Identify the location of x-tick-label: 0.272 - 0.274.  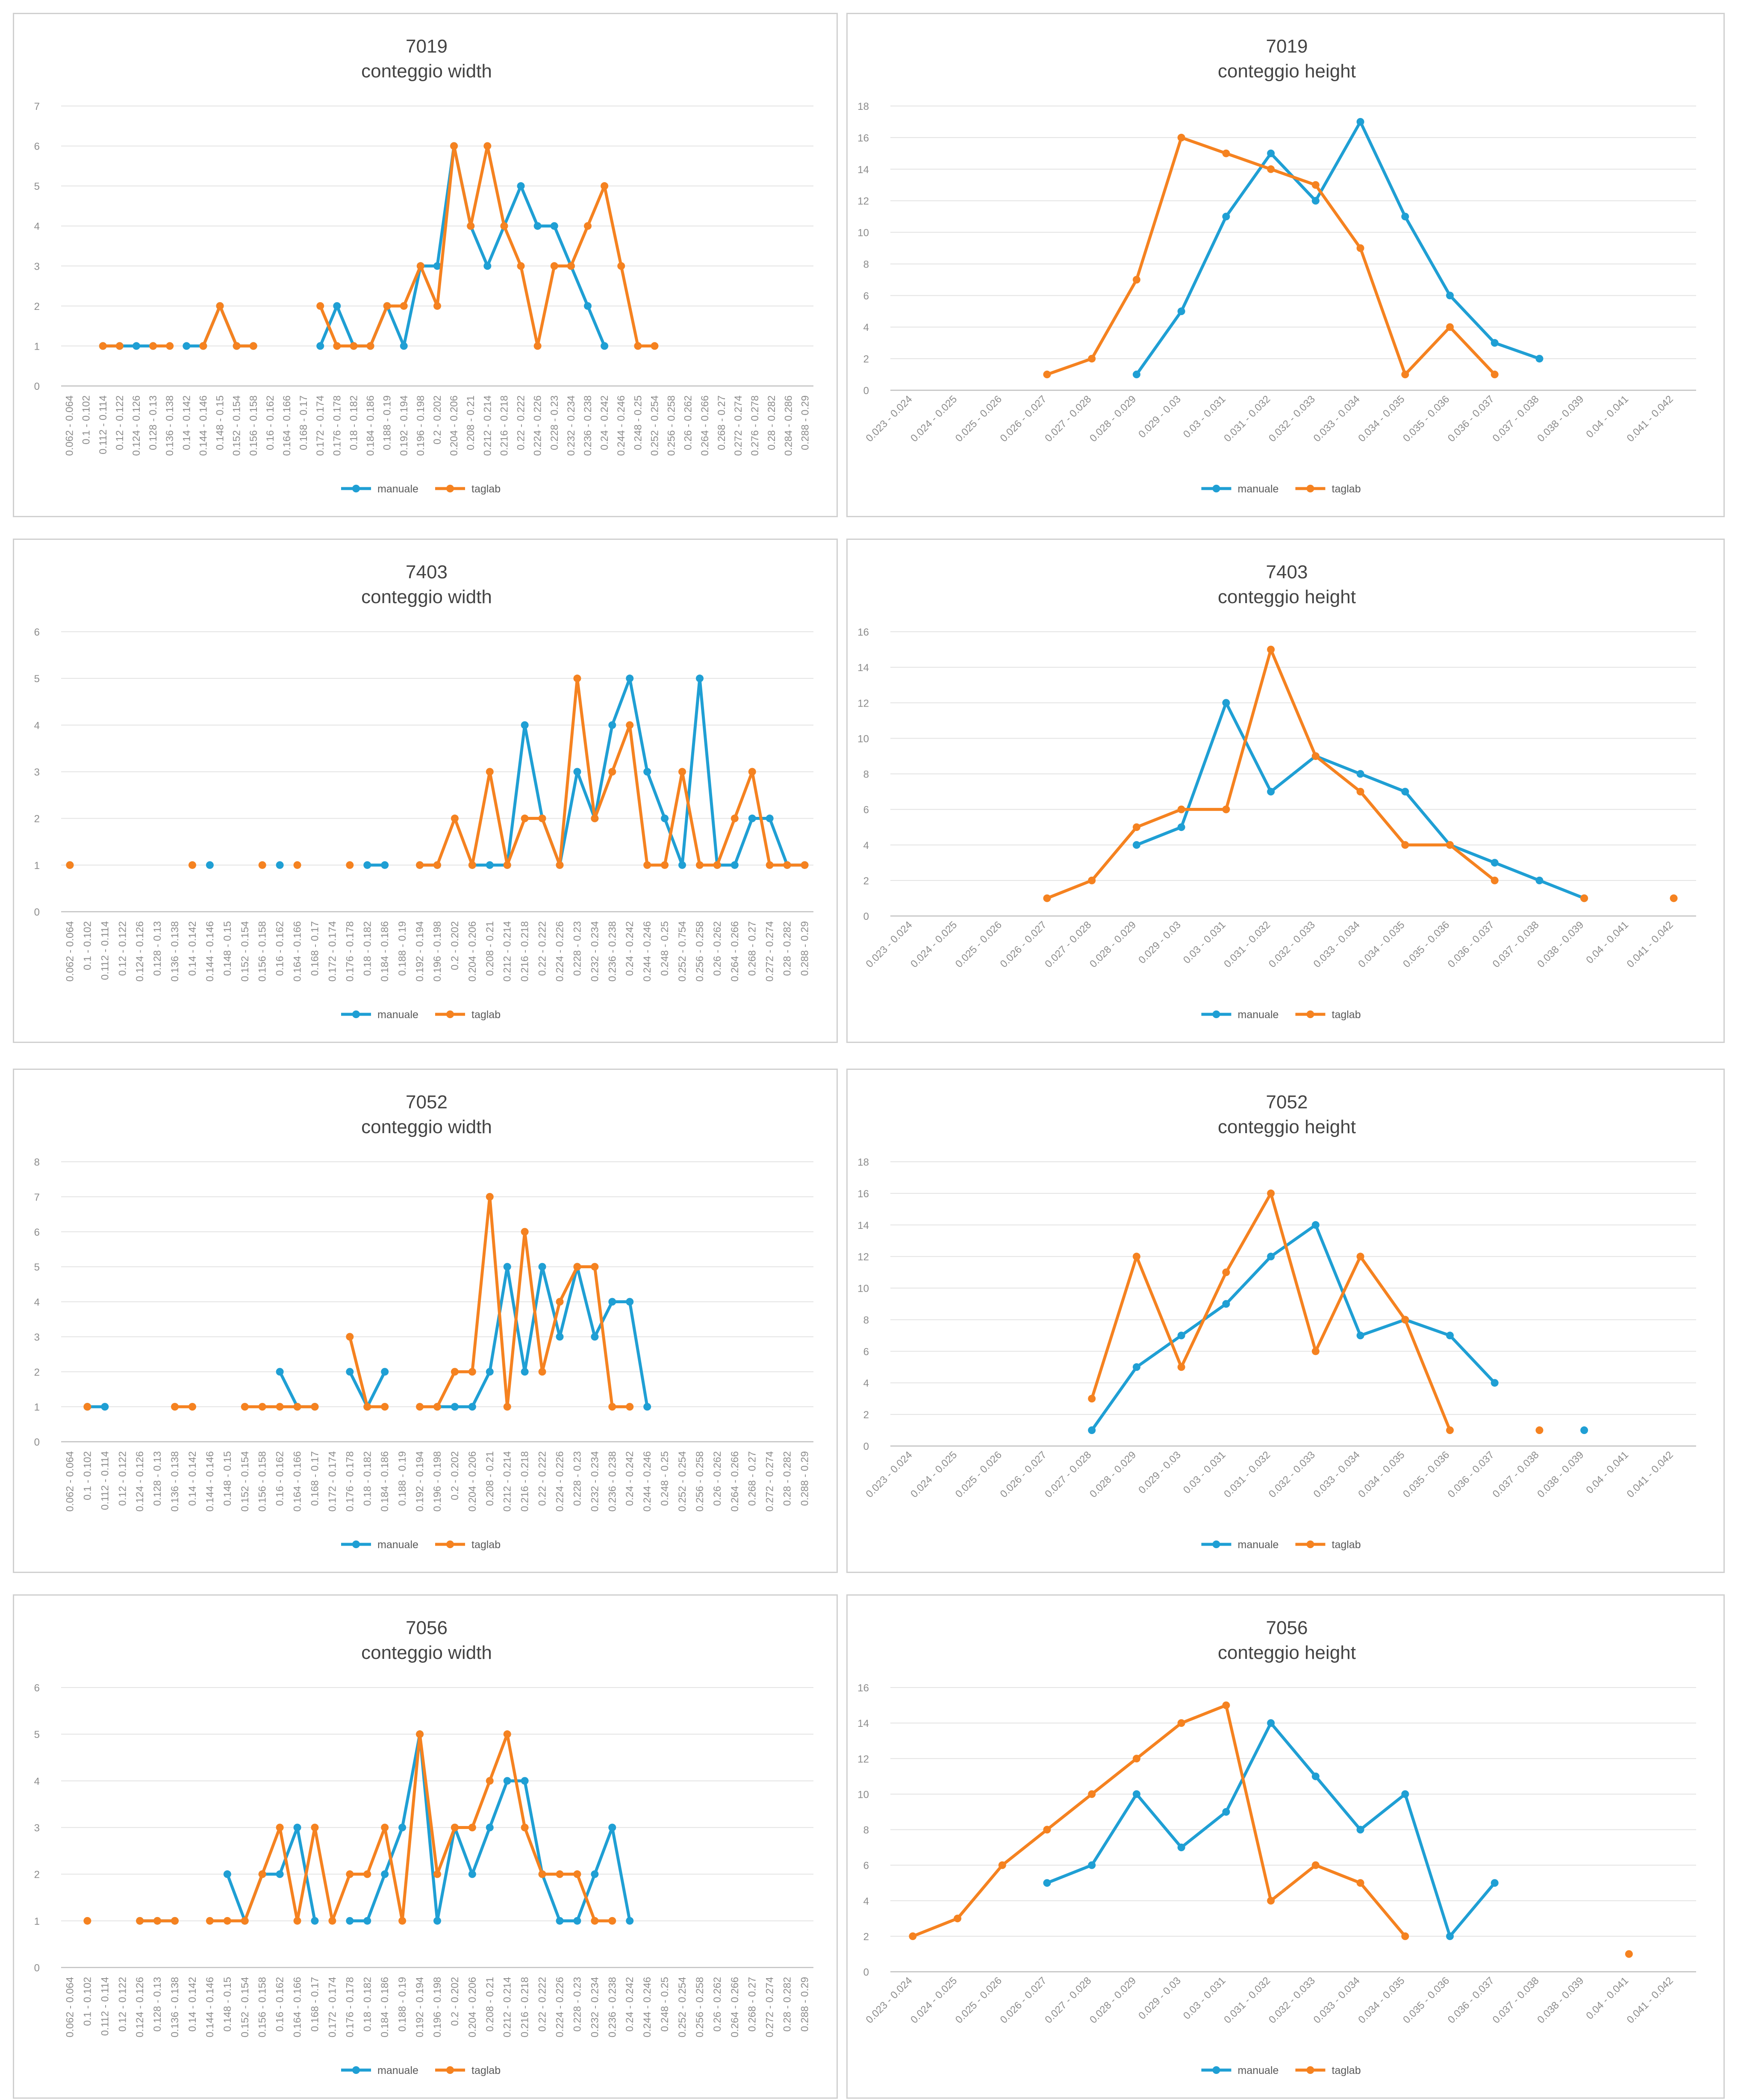
(770, 951).